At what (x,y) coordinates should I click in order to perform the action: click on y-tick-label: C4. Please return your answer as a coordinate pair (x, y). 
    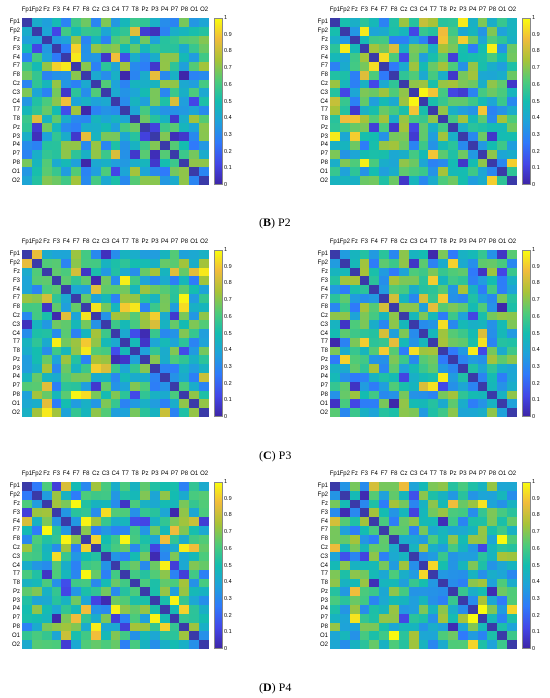
    Looking at the image, I should click on (16, 101).